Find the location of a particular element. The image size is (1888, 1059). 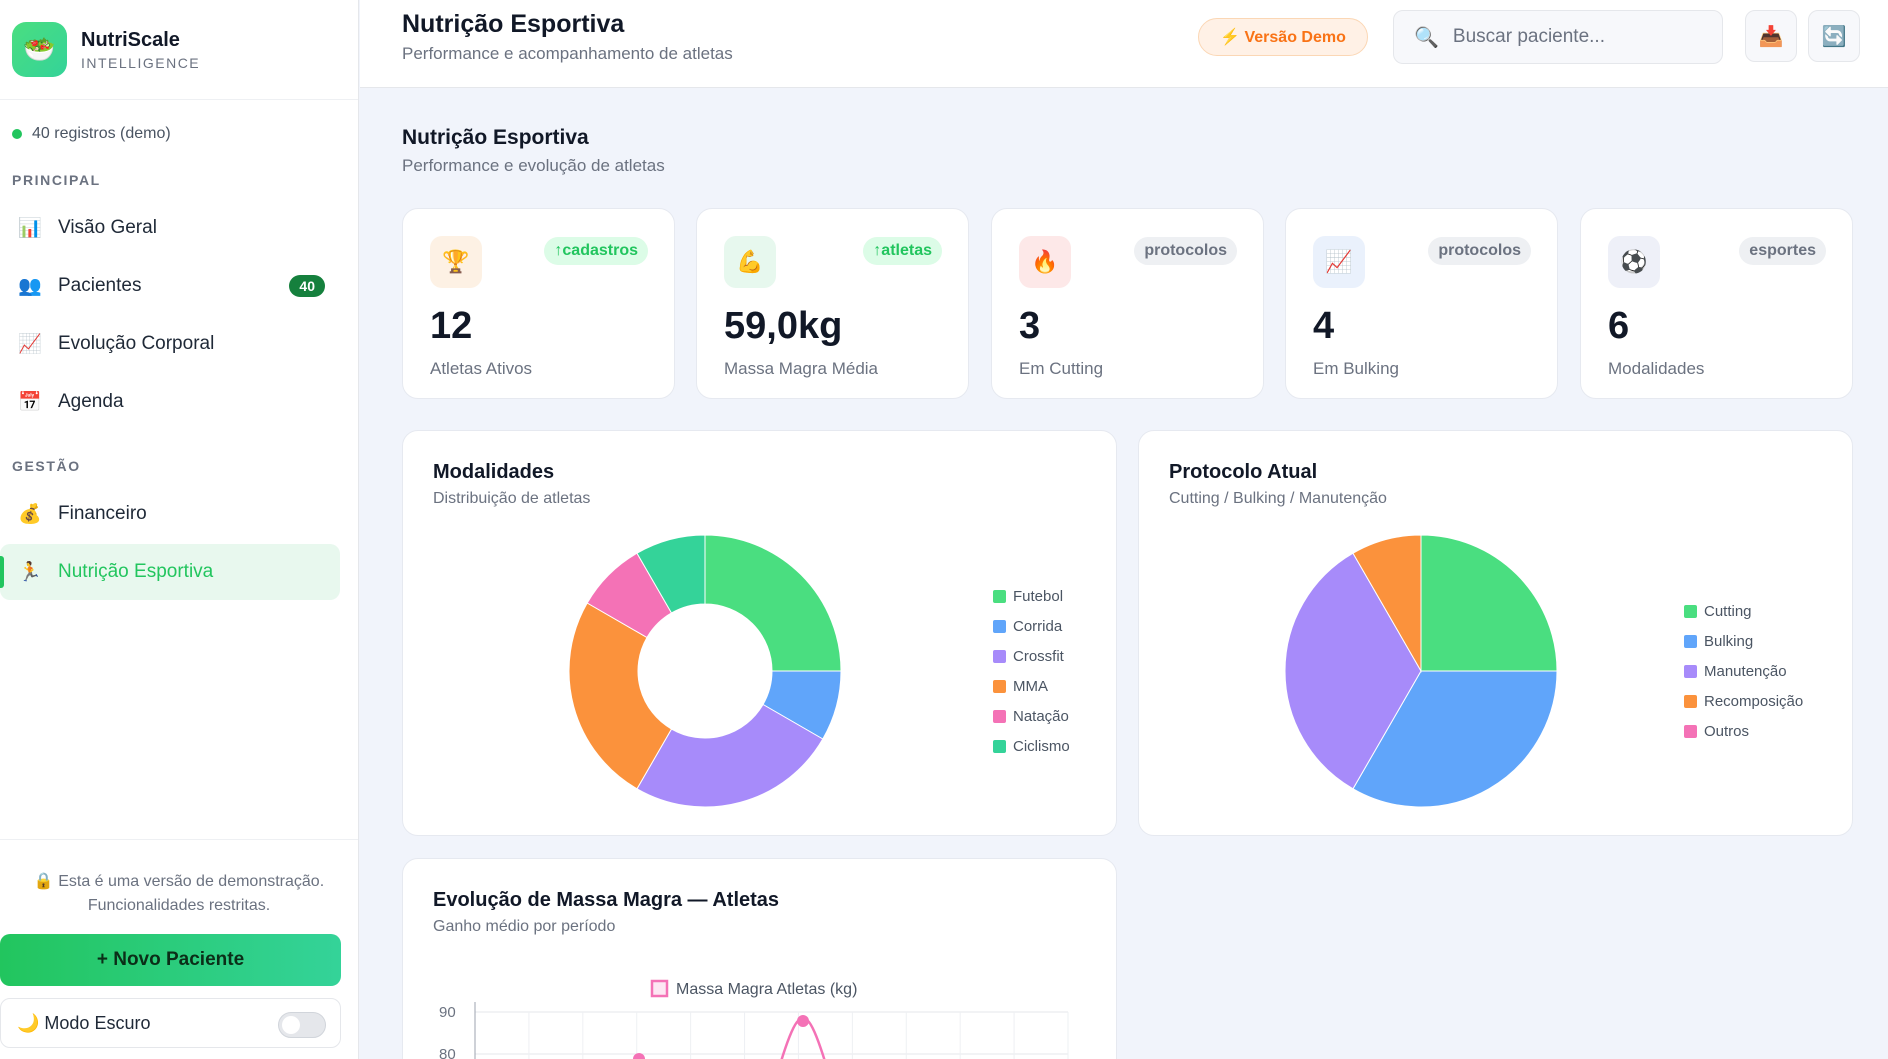

page-title: Nutrição Esportiva is located at coordinates (495, 137).